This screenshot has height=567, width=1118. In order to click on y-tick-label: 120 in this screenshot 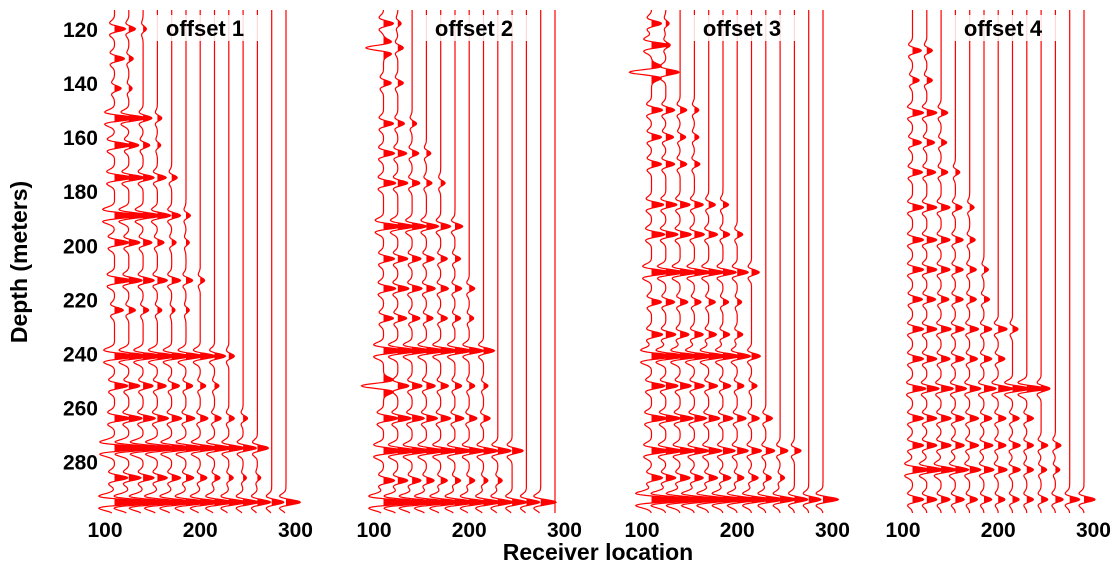, I will do `click(80, 30)`.